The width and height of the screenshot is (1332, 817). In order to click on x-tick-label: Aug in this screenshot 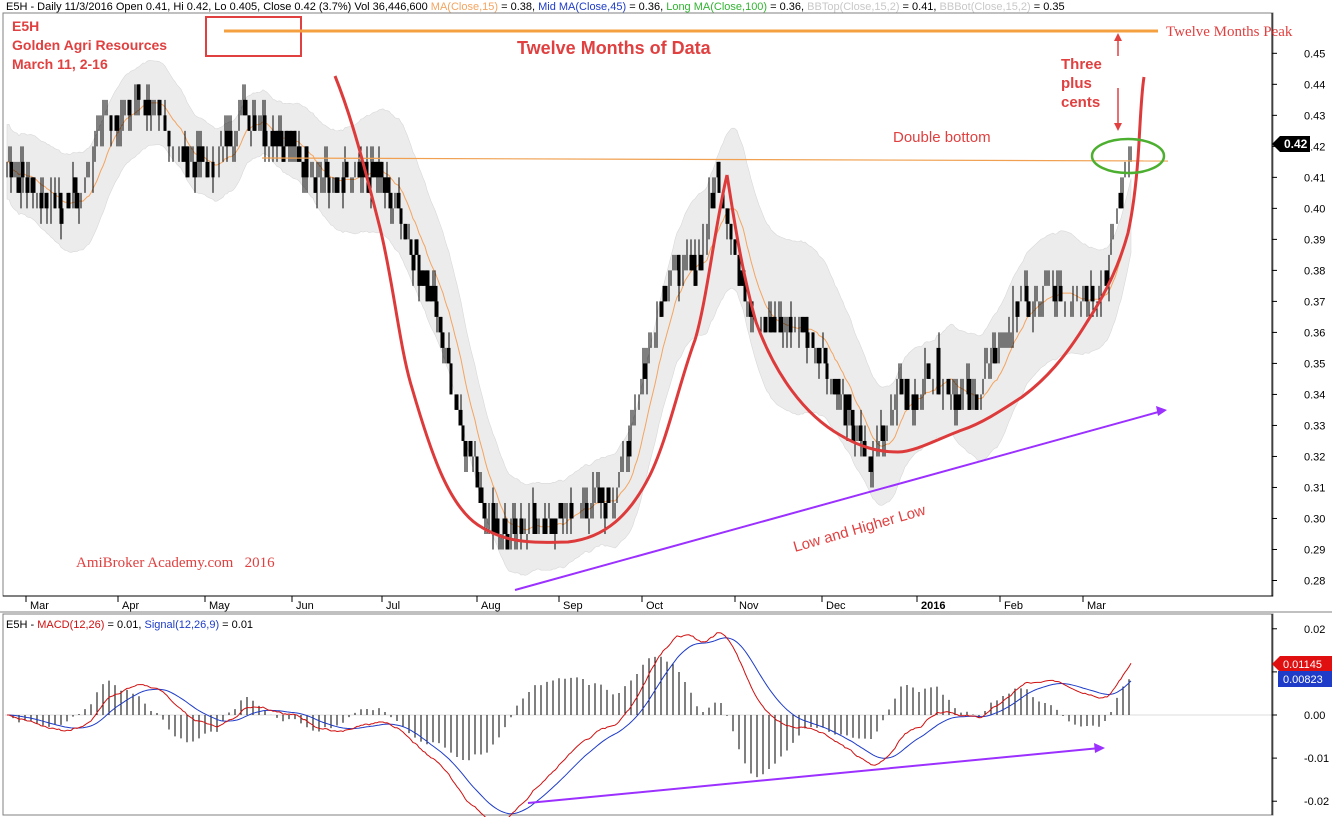, I will do `click(491, 606)`.